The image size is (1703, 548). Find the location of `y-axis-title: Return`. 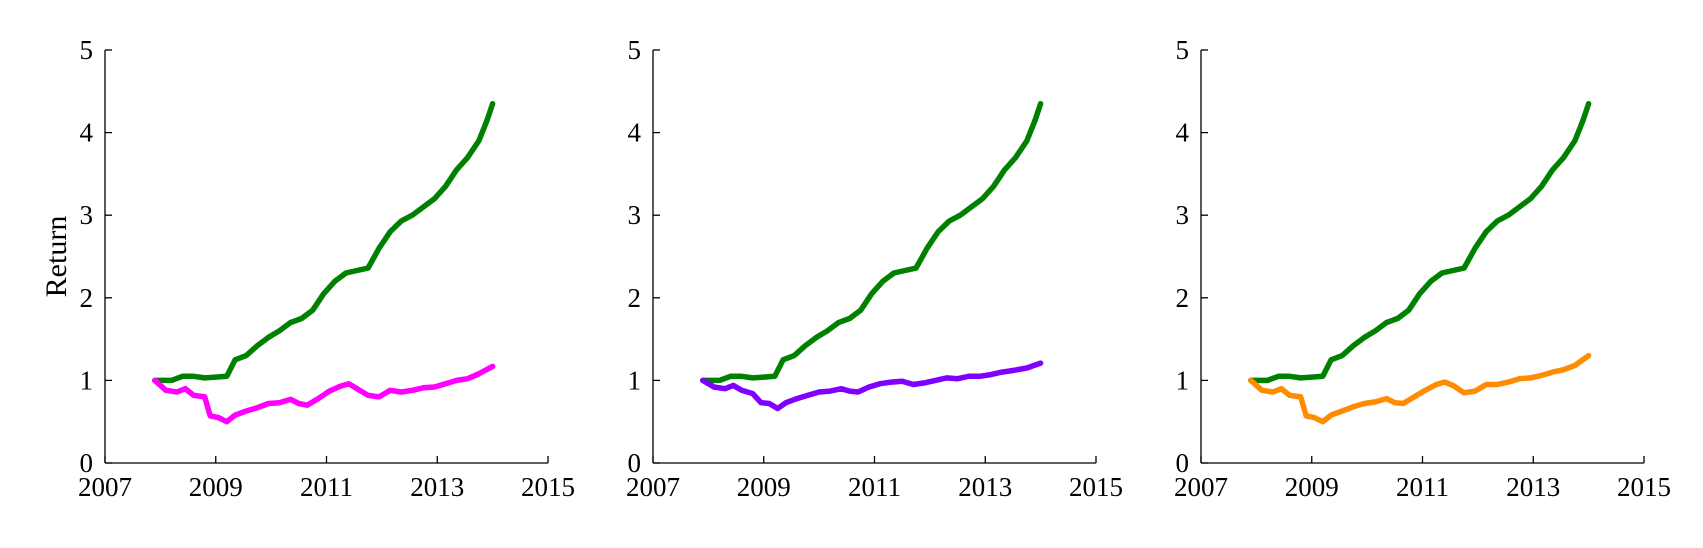

y-axis-title: Return is located at coordinates (56, 257).